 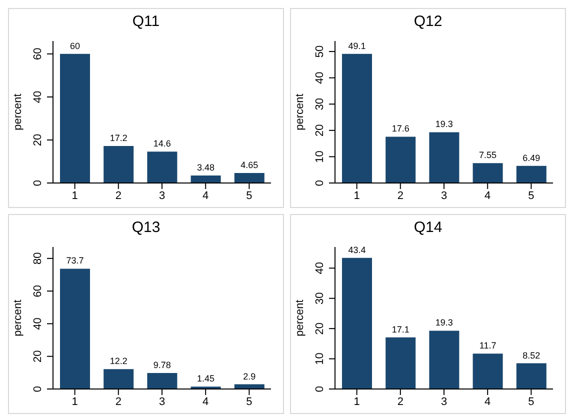 I want to click on data-label: 8.52, so click(x=531, y=355).